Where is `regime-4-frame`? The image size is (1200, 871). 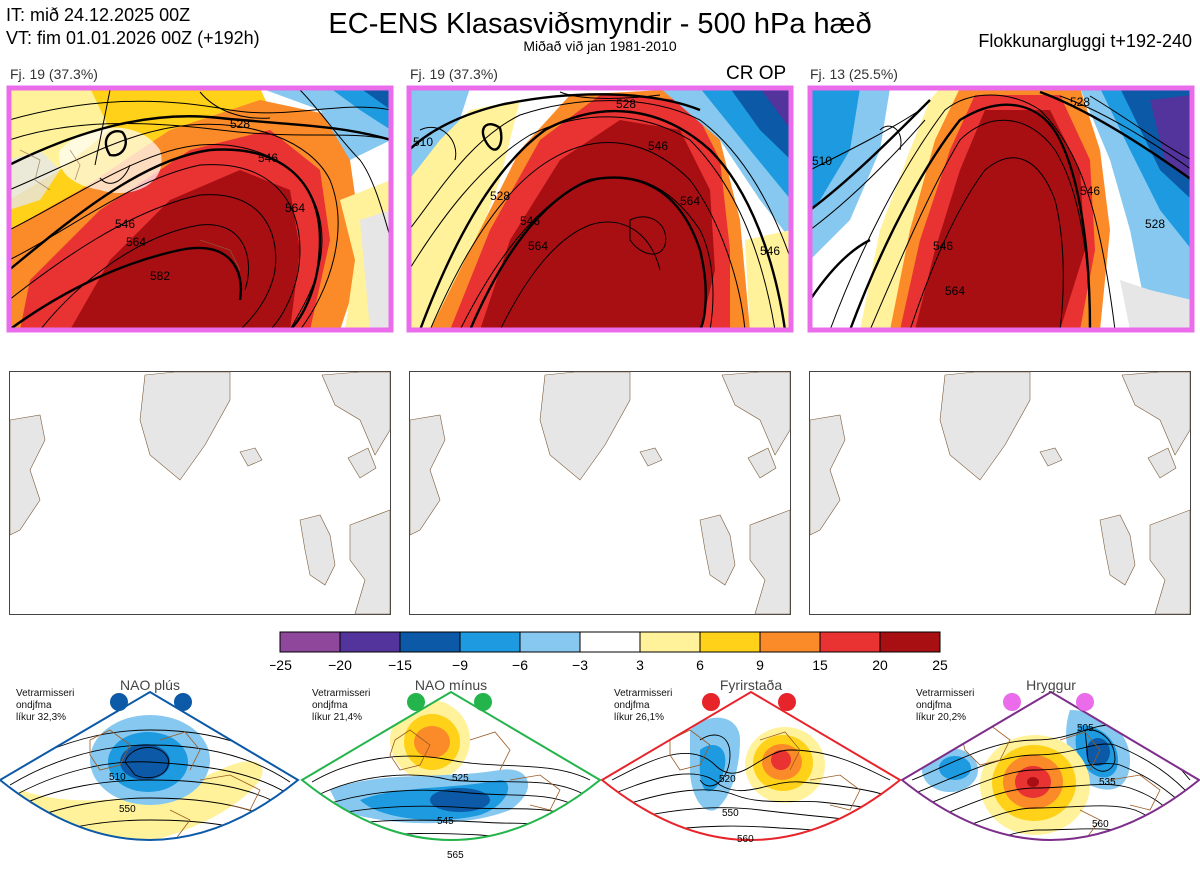
regime-4-frame is located at coordinates (1050, 765).